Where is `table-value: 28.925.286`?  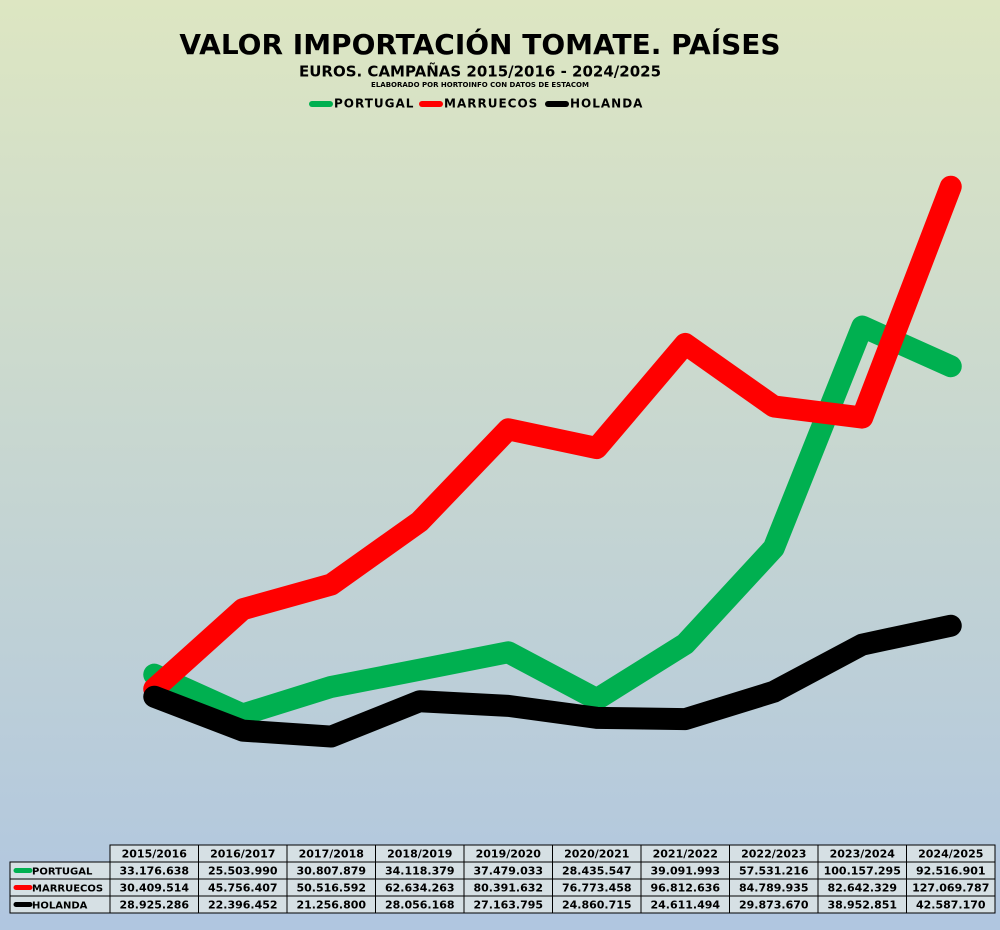 table-value: 28.925.286 is located at coordinates (154, 905).